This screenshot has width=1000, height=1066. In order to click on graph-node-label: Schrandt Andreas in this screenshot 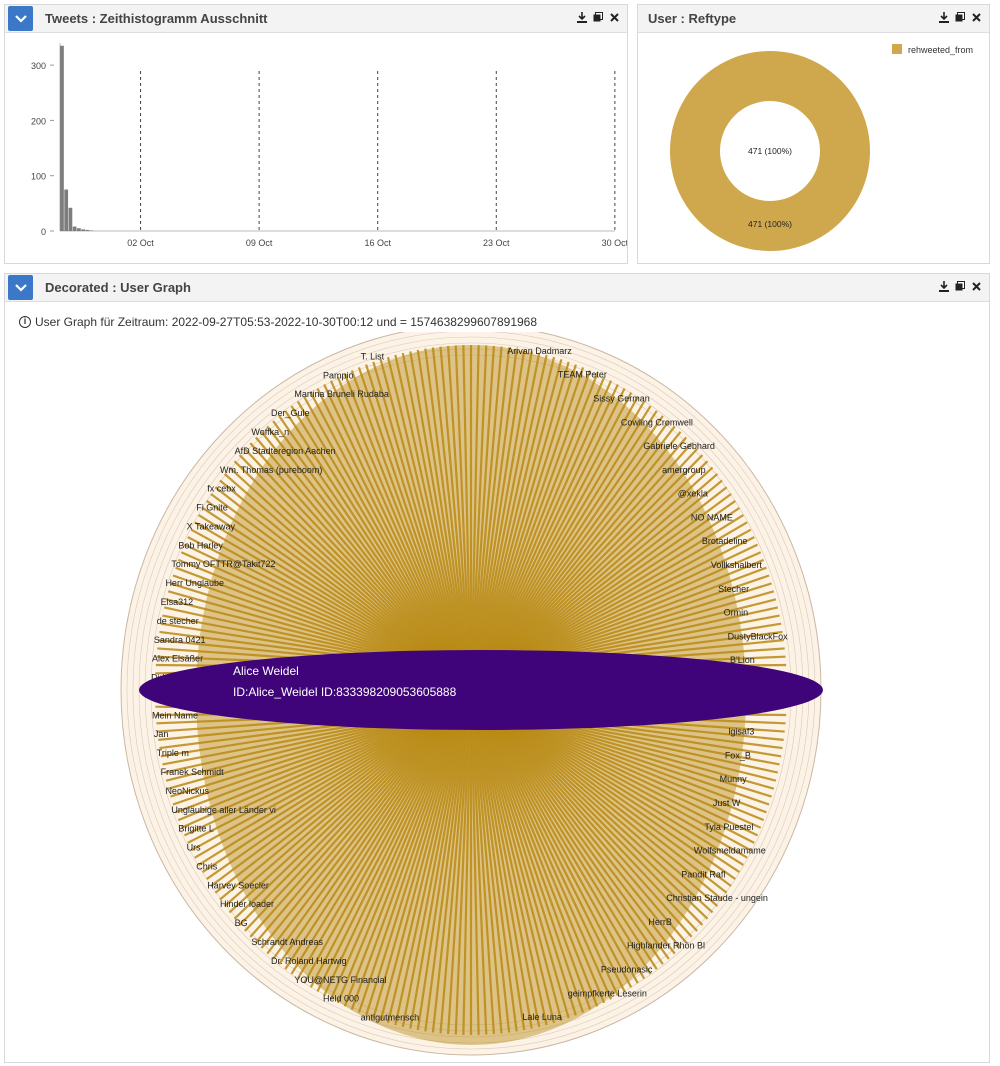, I will do `click(287, 942)`.